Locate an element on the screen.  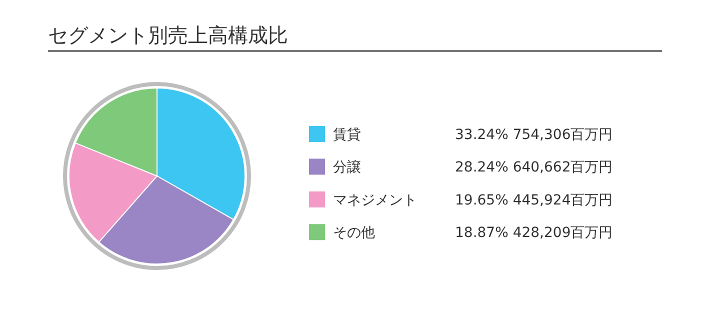
legend-label: 賃貸 is located at coordinates (347, 134).